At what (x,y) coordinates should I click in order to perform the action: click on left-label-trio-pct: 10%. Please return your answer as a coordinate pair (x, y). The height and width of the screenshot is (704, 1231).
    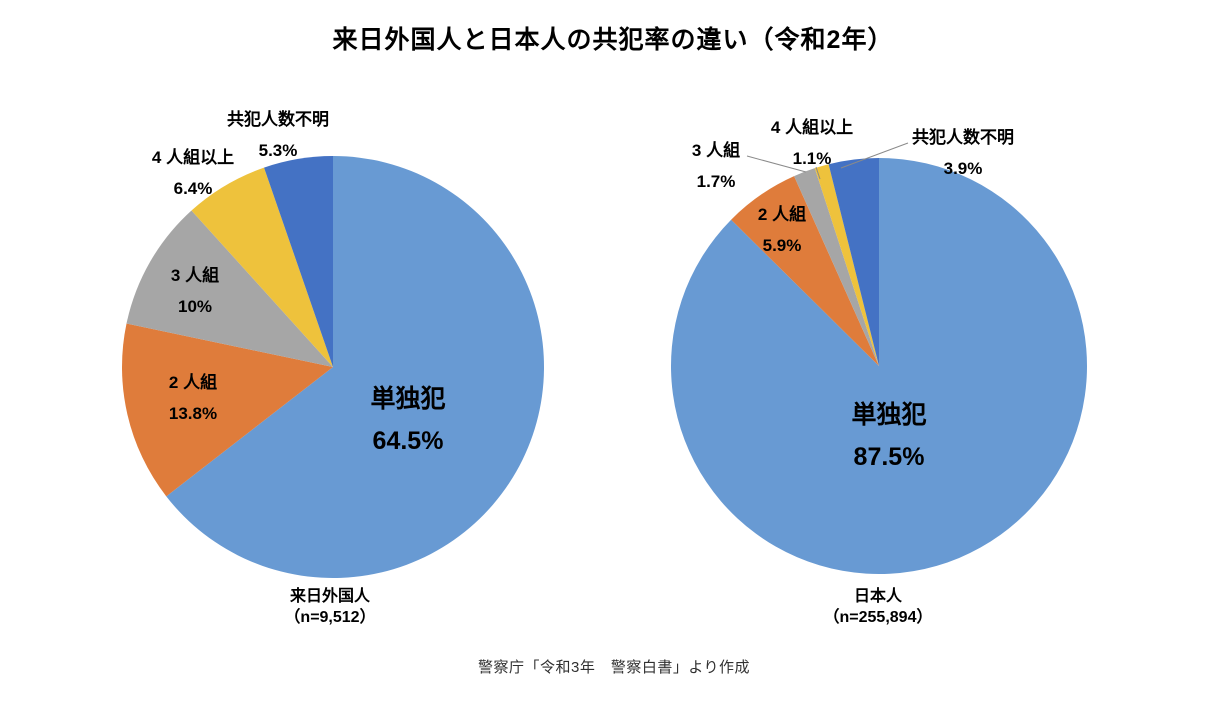
    Looking at the image, I should click on (195, 306).